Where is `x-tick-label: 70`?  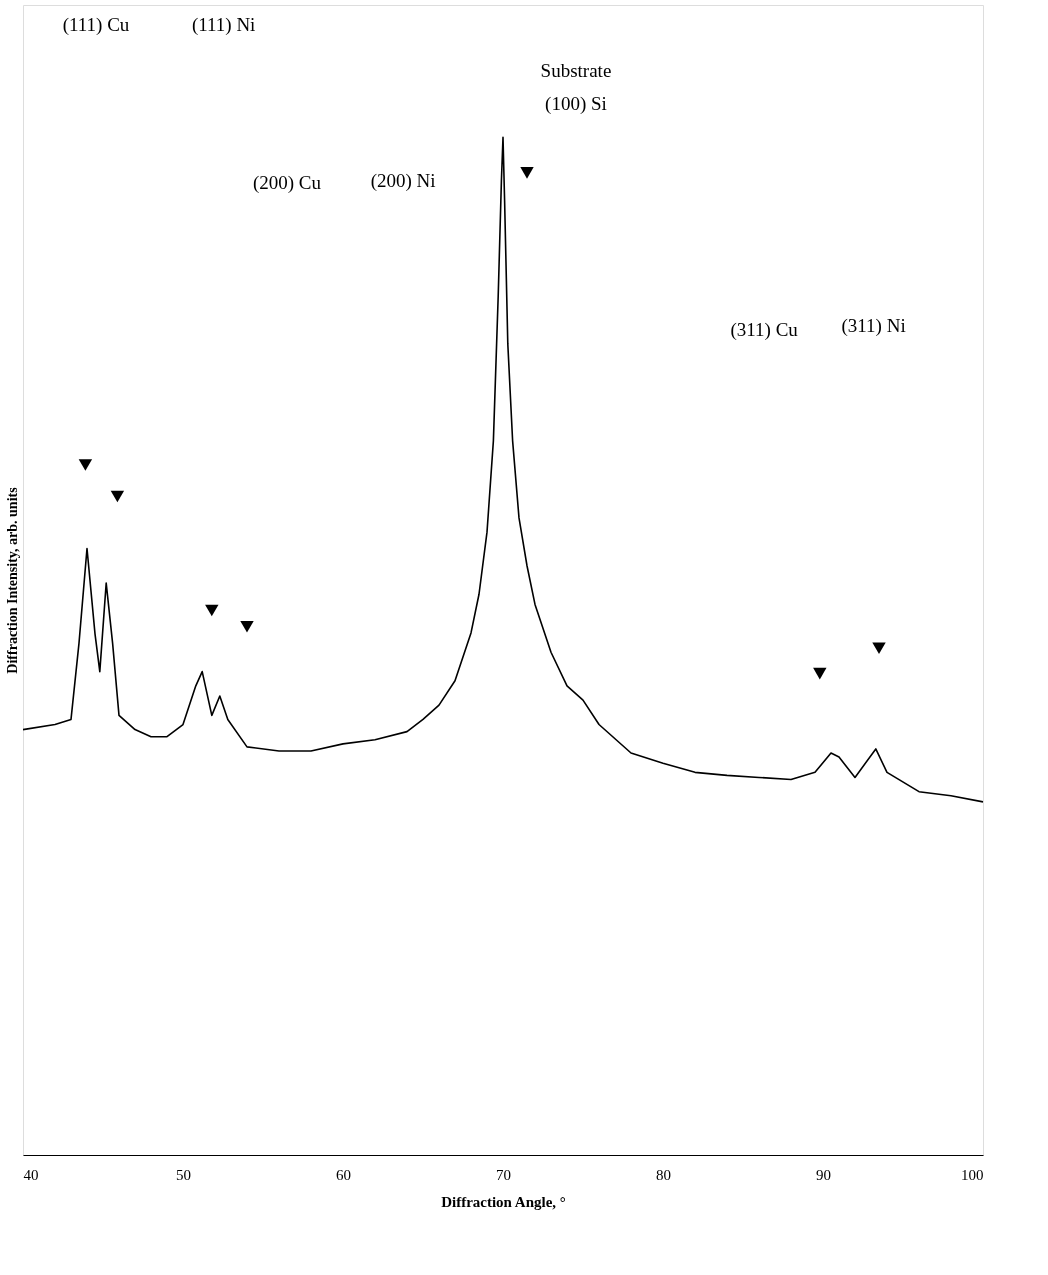 x-tick-label: 70 is located at coordinates (503, 1174).